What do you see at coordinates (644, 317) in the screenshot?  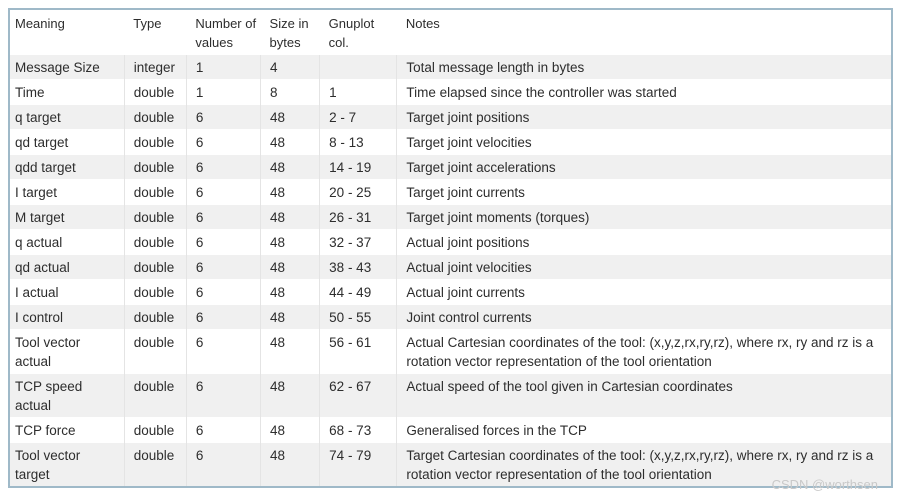 I see `cell-notes: Joint control currents` at bounding box center [644, 317].